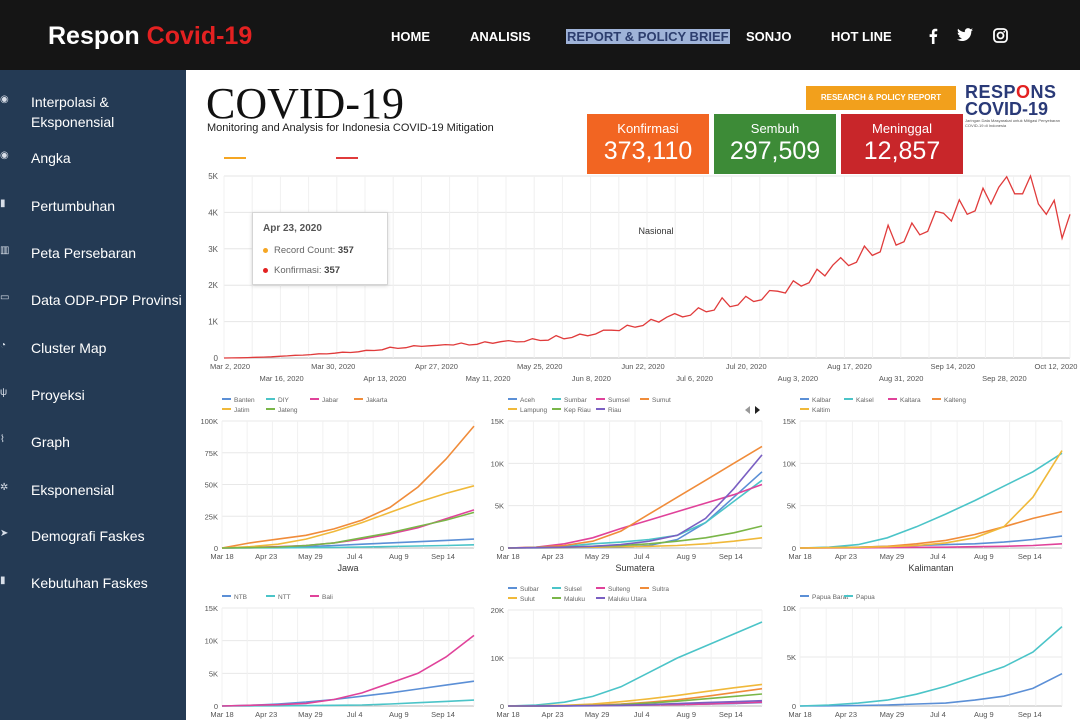 This screenshot has width=1080, height=720. Describe the element at coordinates (377, 400) in the screenshot. I see `legend-label: Jakarta` at that location.